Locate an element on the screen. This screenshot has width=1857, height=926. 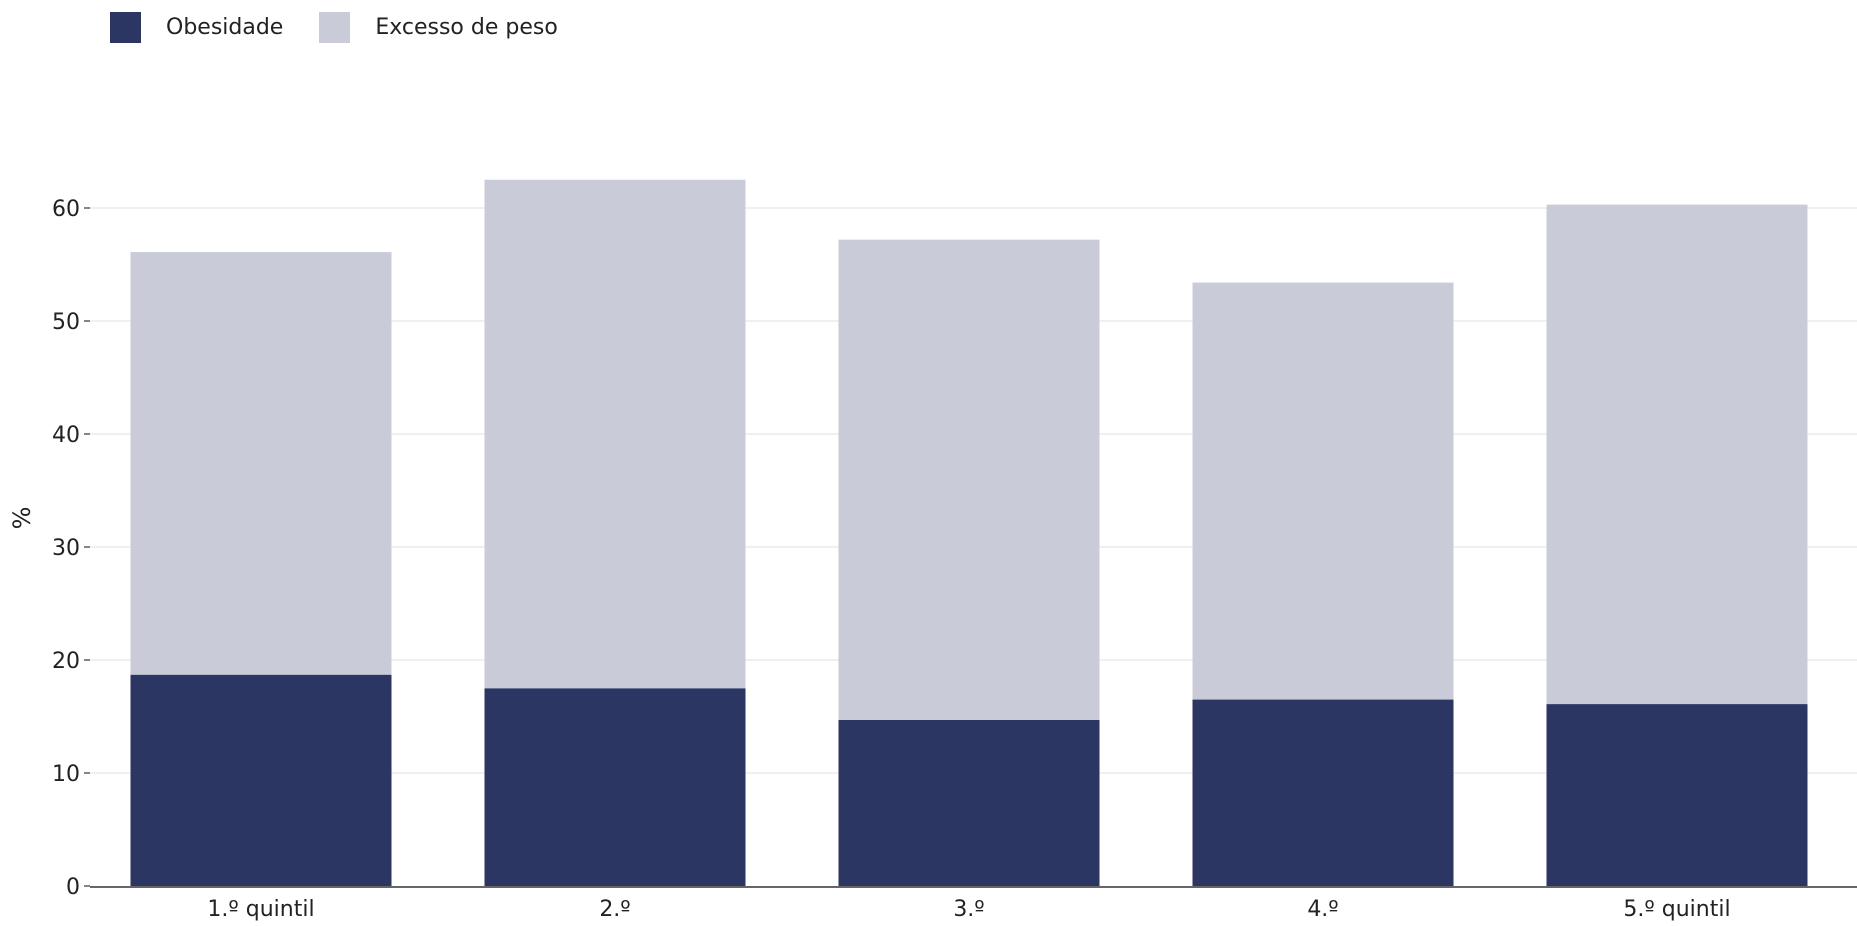
x-axis-ticks: 1.º quintil 2.º 3.º 4.º 5.º quintil is located at coordinates (968, 909).